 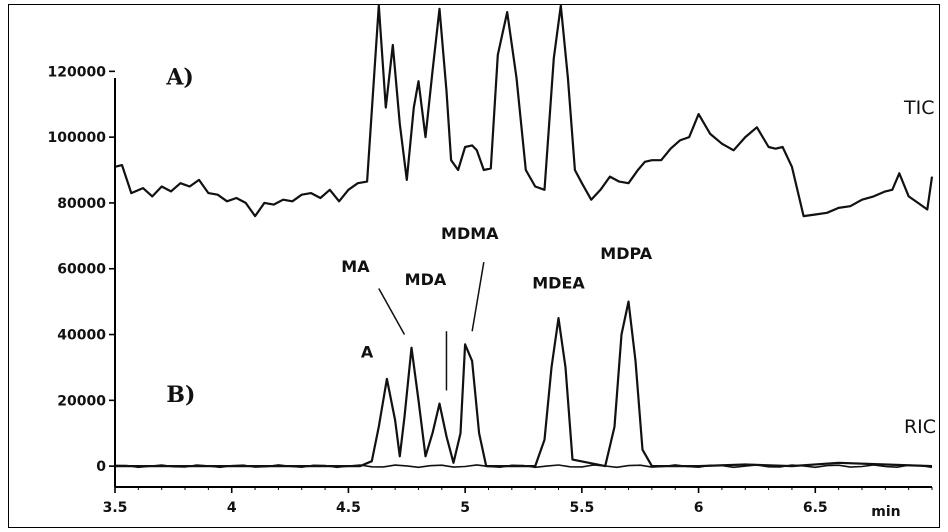 What do you see at coordinates (81, 336) in the screenshot?
I see `y-tick-label: 40000` at bounding box center [81, 336].